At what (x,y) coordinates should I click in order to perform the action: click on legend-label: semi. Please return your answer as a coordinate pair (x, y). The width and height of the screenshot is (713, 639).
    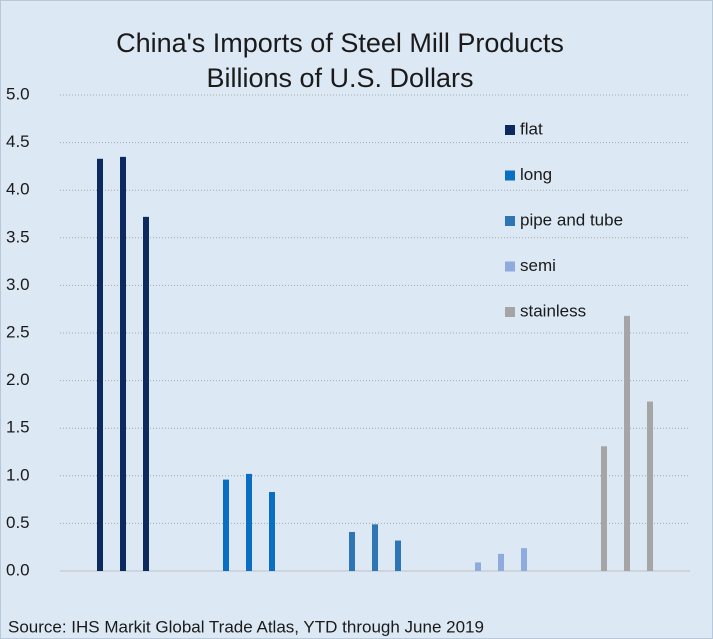
    Looking at the image, I should click on (538, 265).